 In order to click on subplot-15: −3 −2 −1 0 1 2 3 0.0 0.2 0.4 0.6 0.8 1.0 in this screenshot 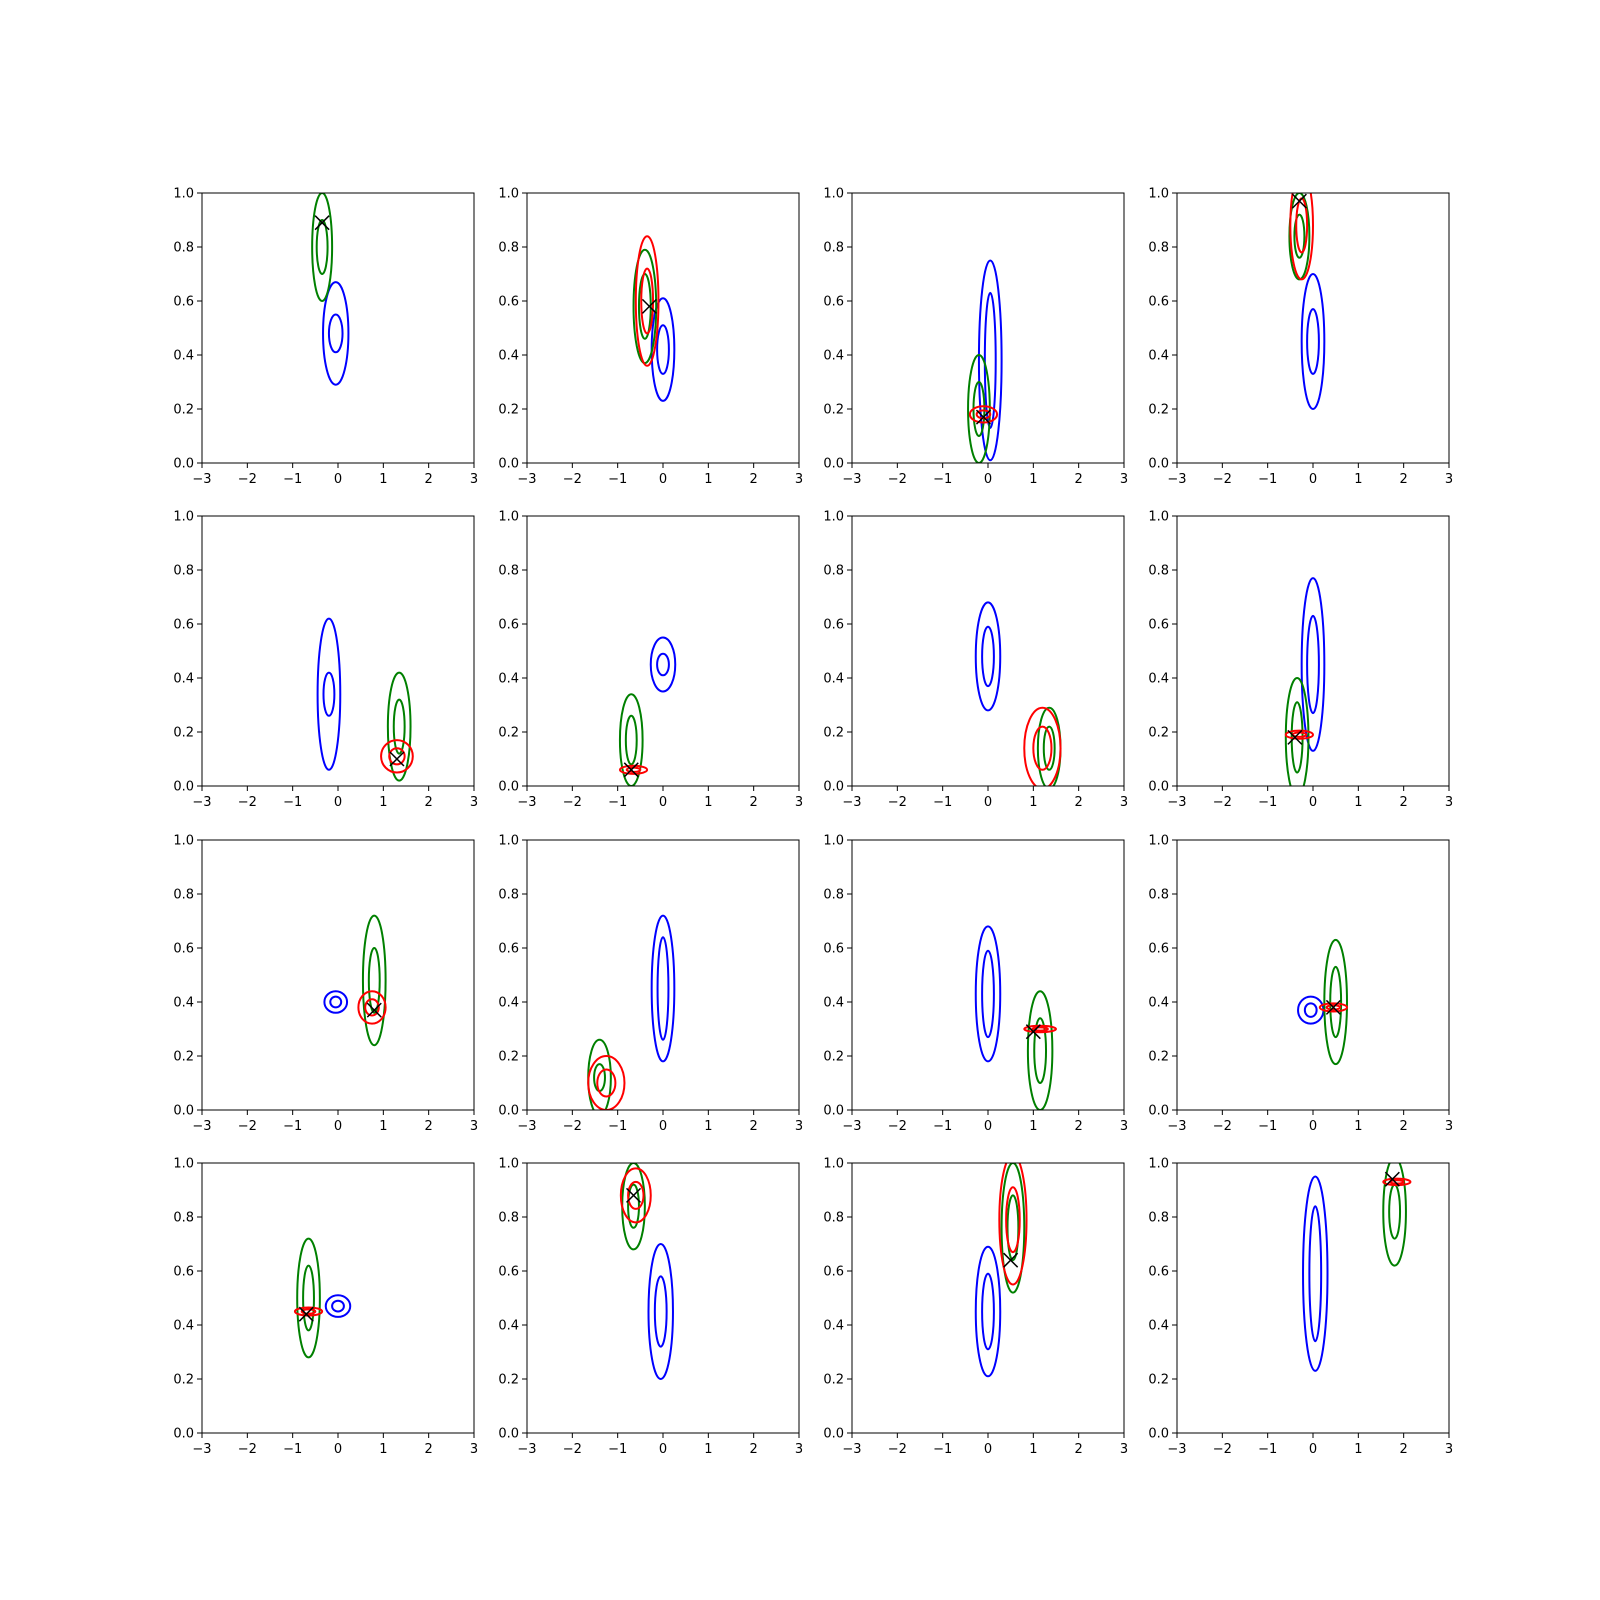, I will do `click(975, 1307)`.